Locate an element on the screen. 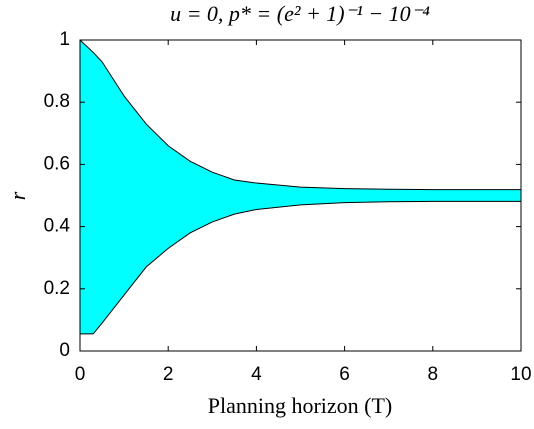  y-tick-label: 0 is located at coordinates (64, 350).